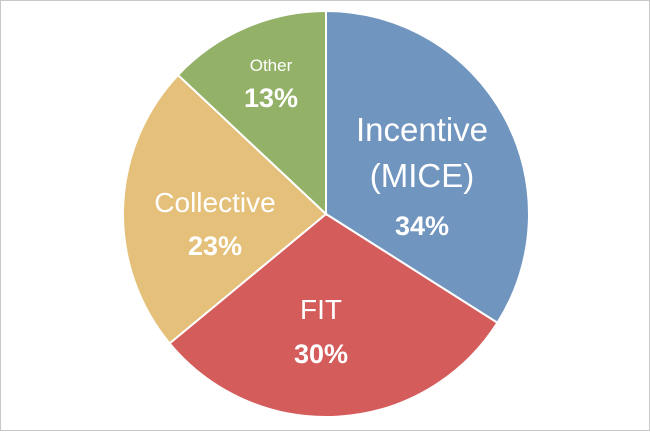  I want to click on slice-label-fit: FIT, so click(321, 309).